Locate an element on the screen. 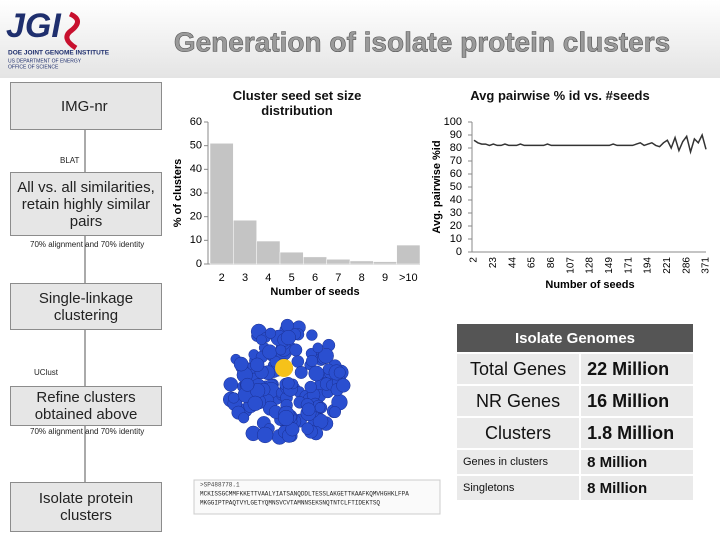 The image size is (720, 540). x-tick-label: 44 is located at coordinates (512, 263).